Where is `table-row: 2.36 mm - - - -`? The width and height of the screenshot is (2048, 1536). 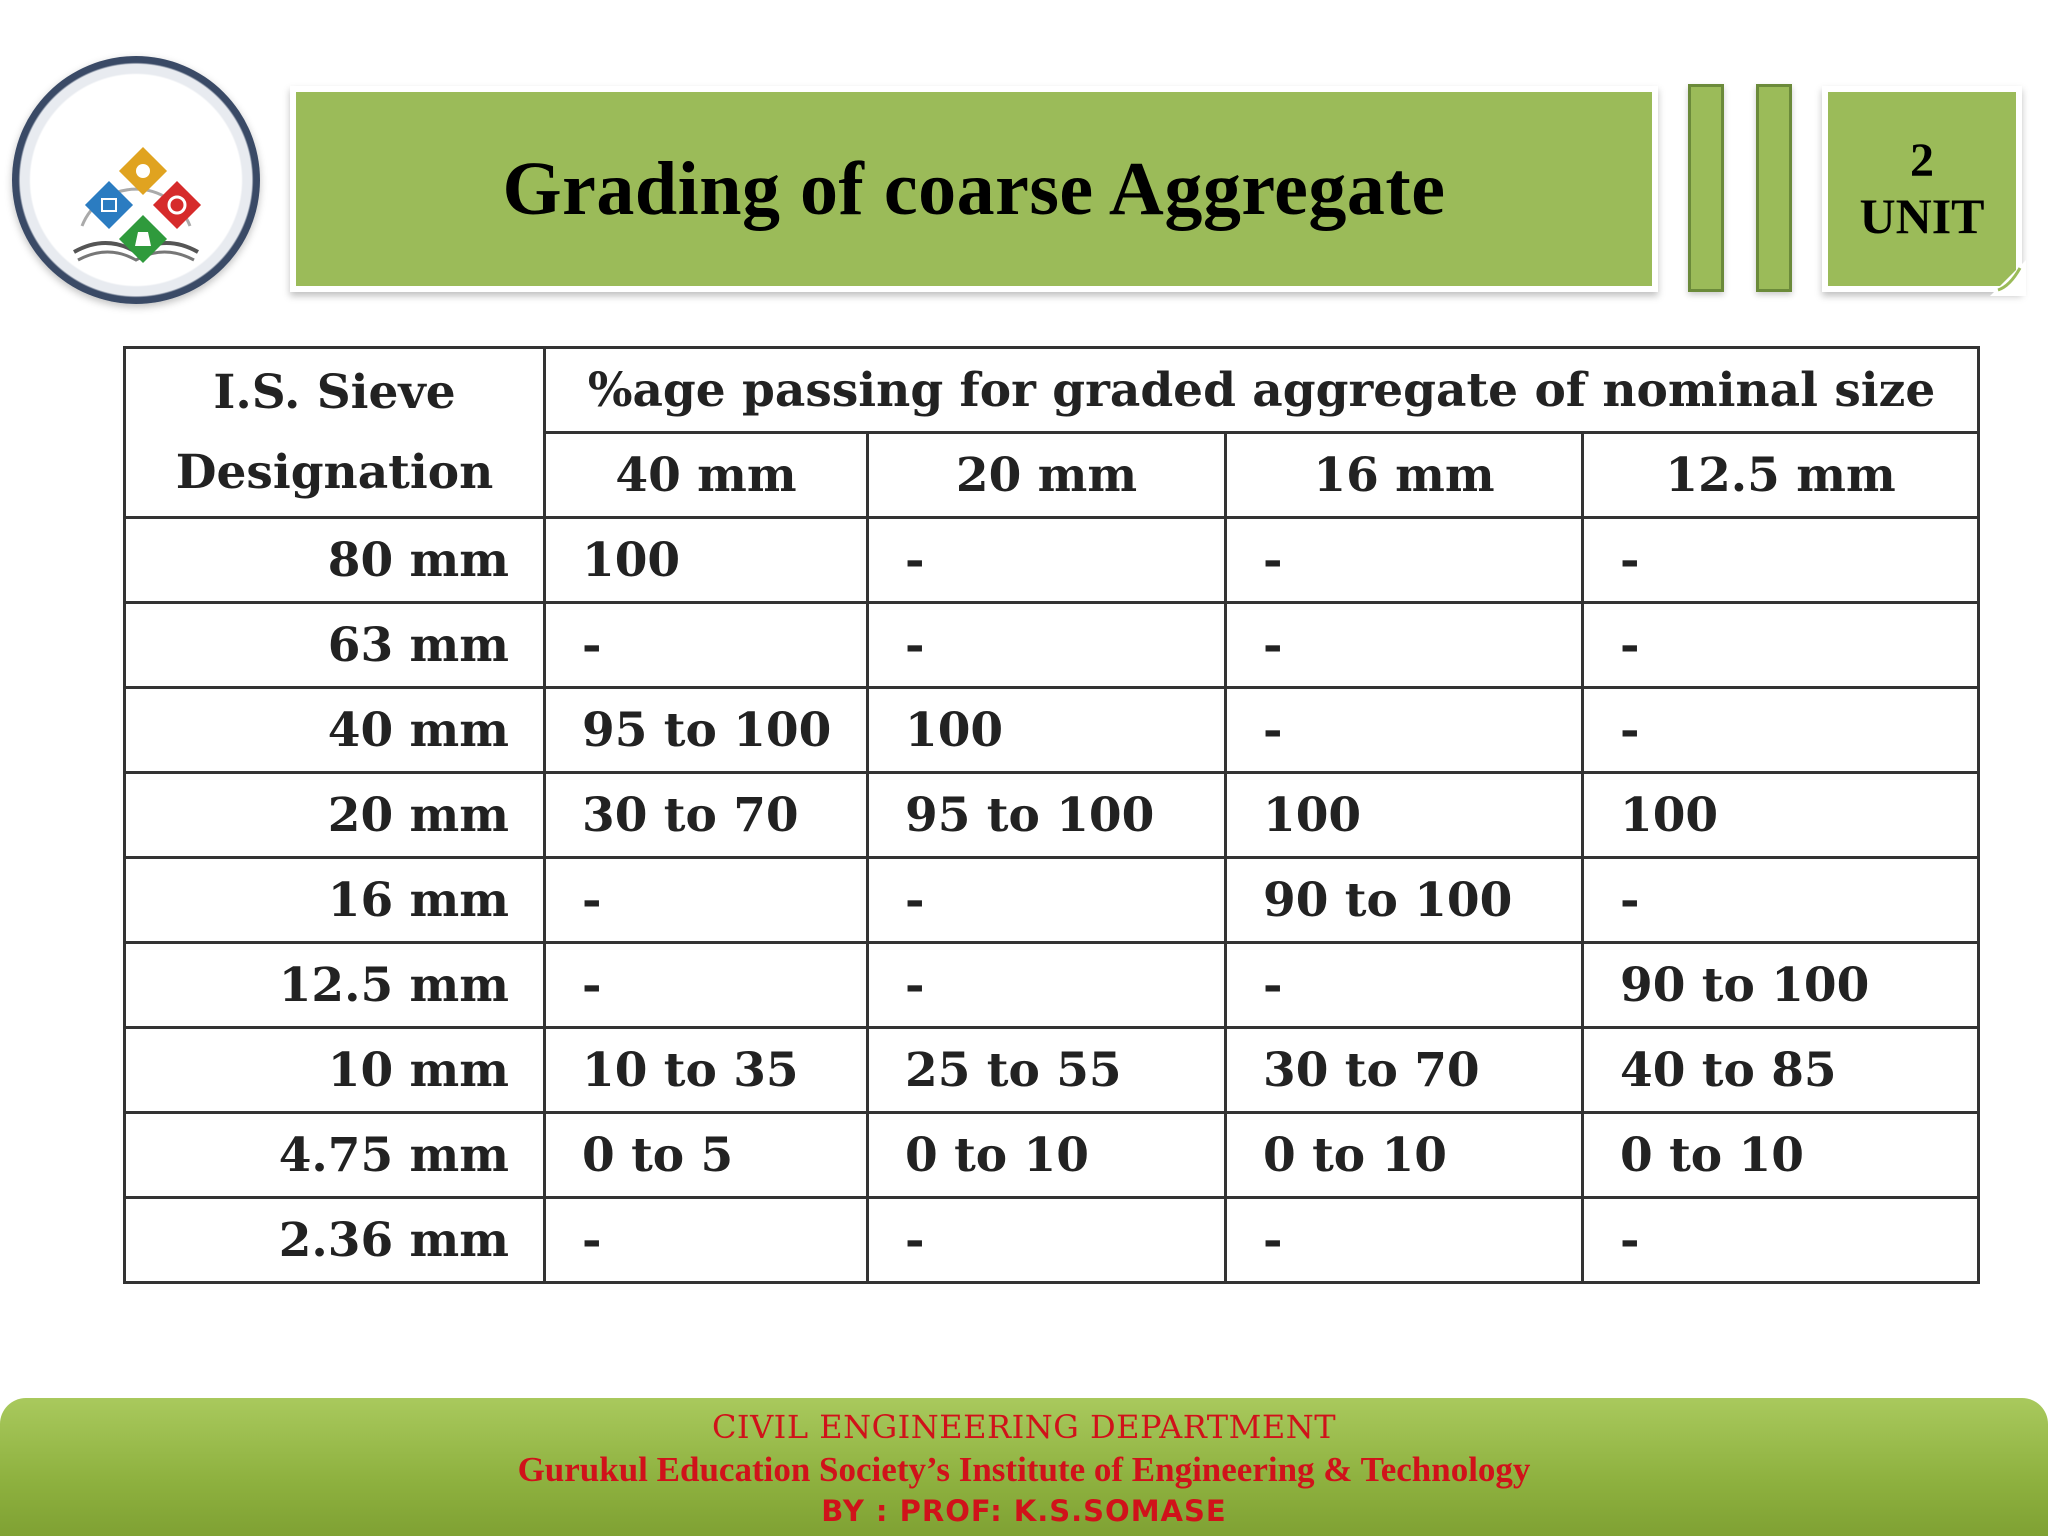
table-row: 2.36 mm - - - - is located at coordinates (1052, 1240).